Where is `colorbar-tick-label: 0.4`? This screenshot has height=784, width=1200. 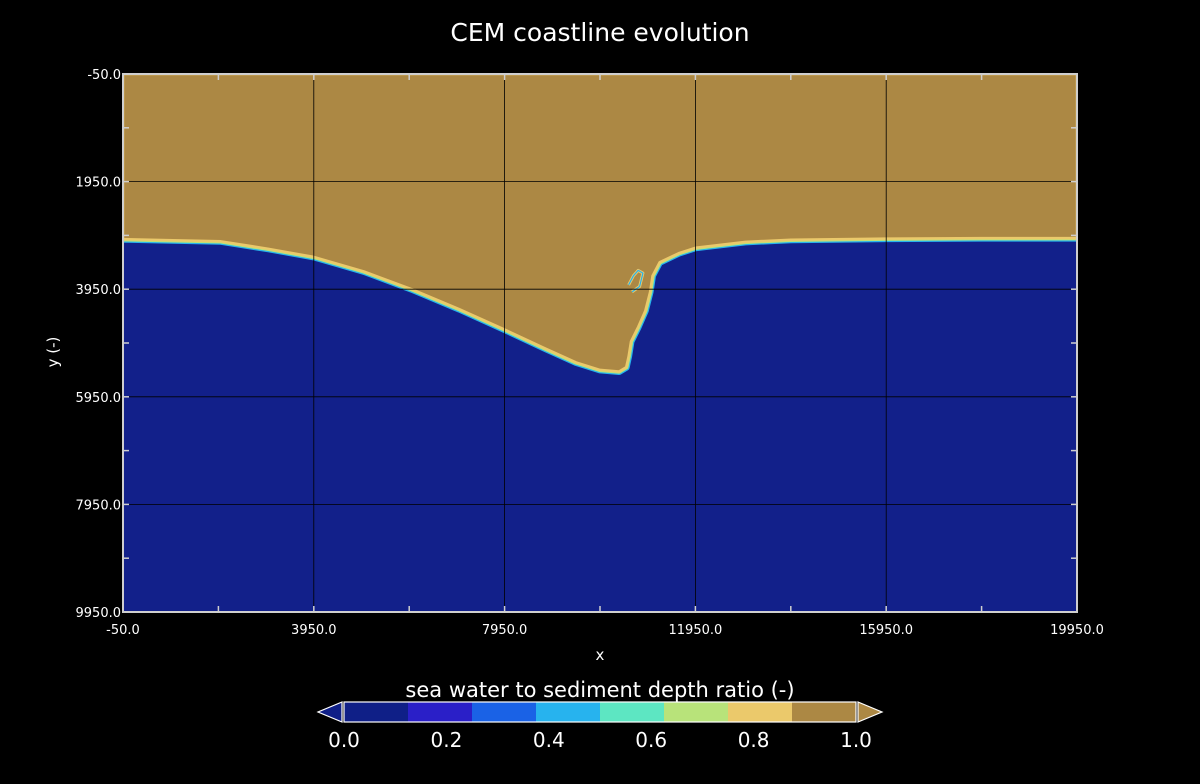
colorbar-tick-label: 0.4 is located at coordinates (549, 740).